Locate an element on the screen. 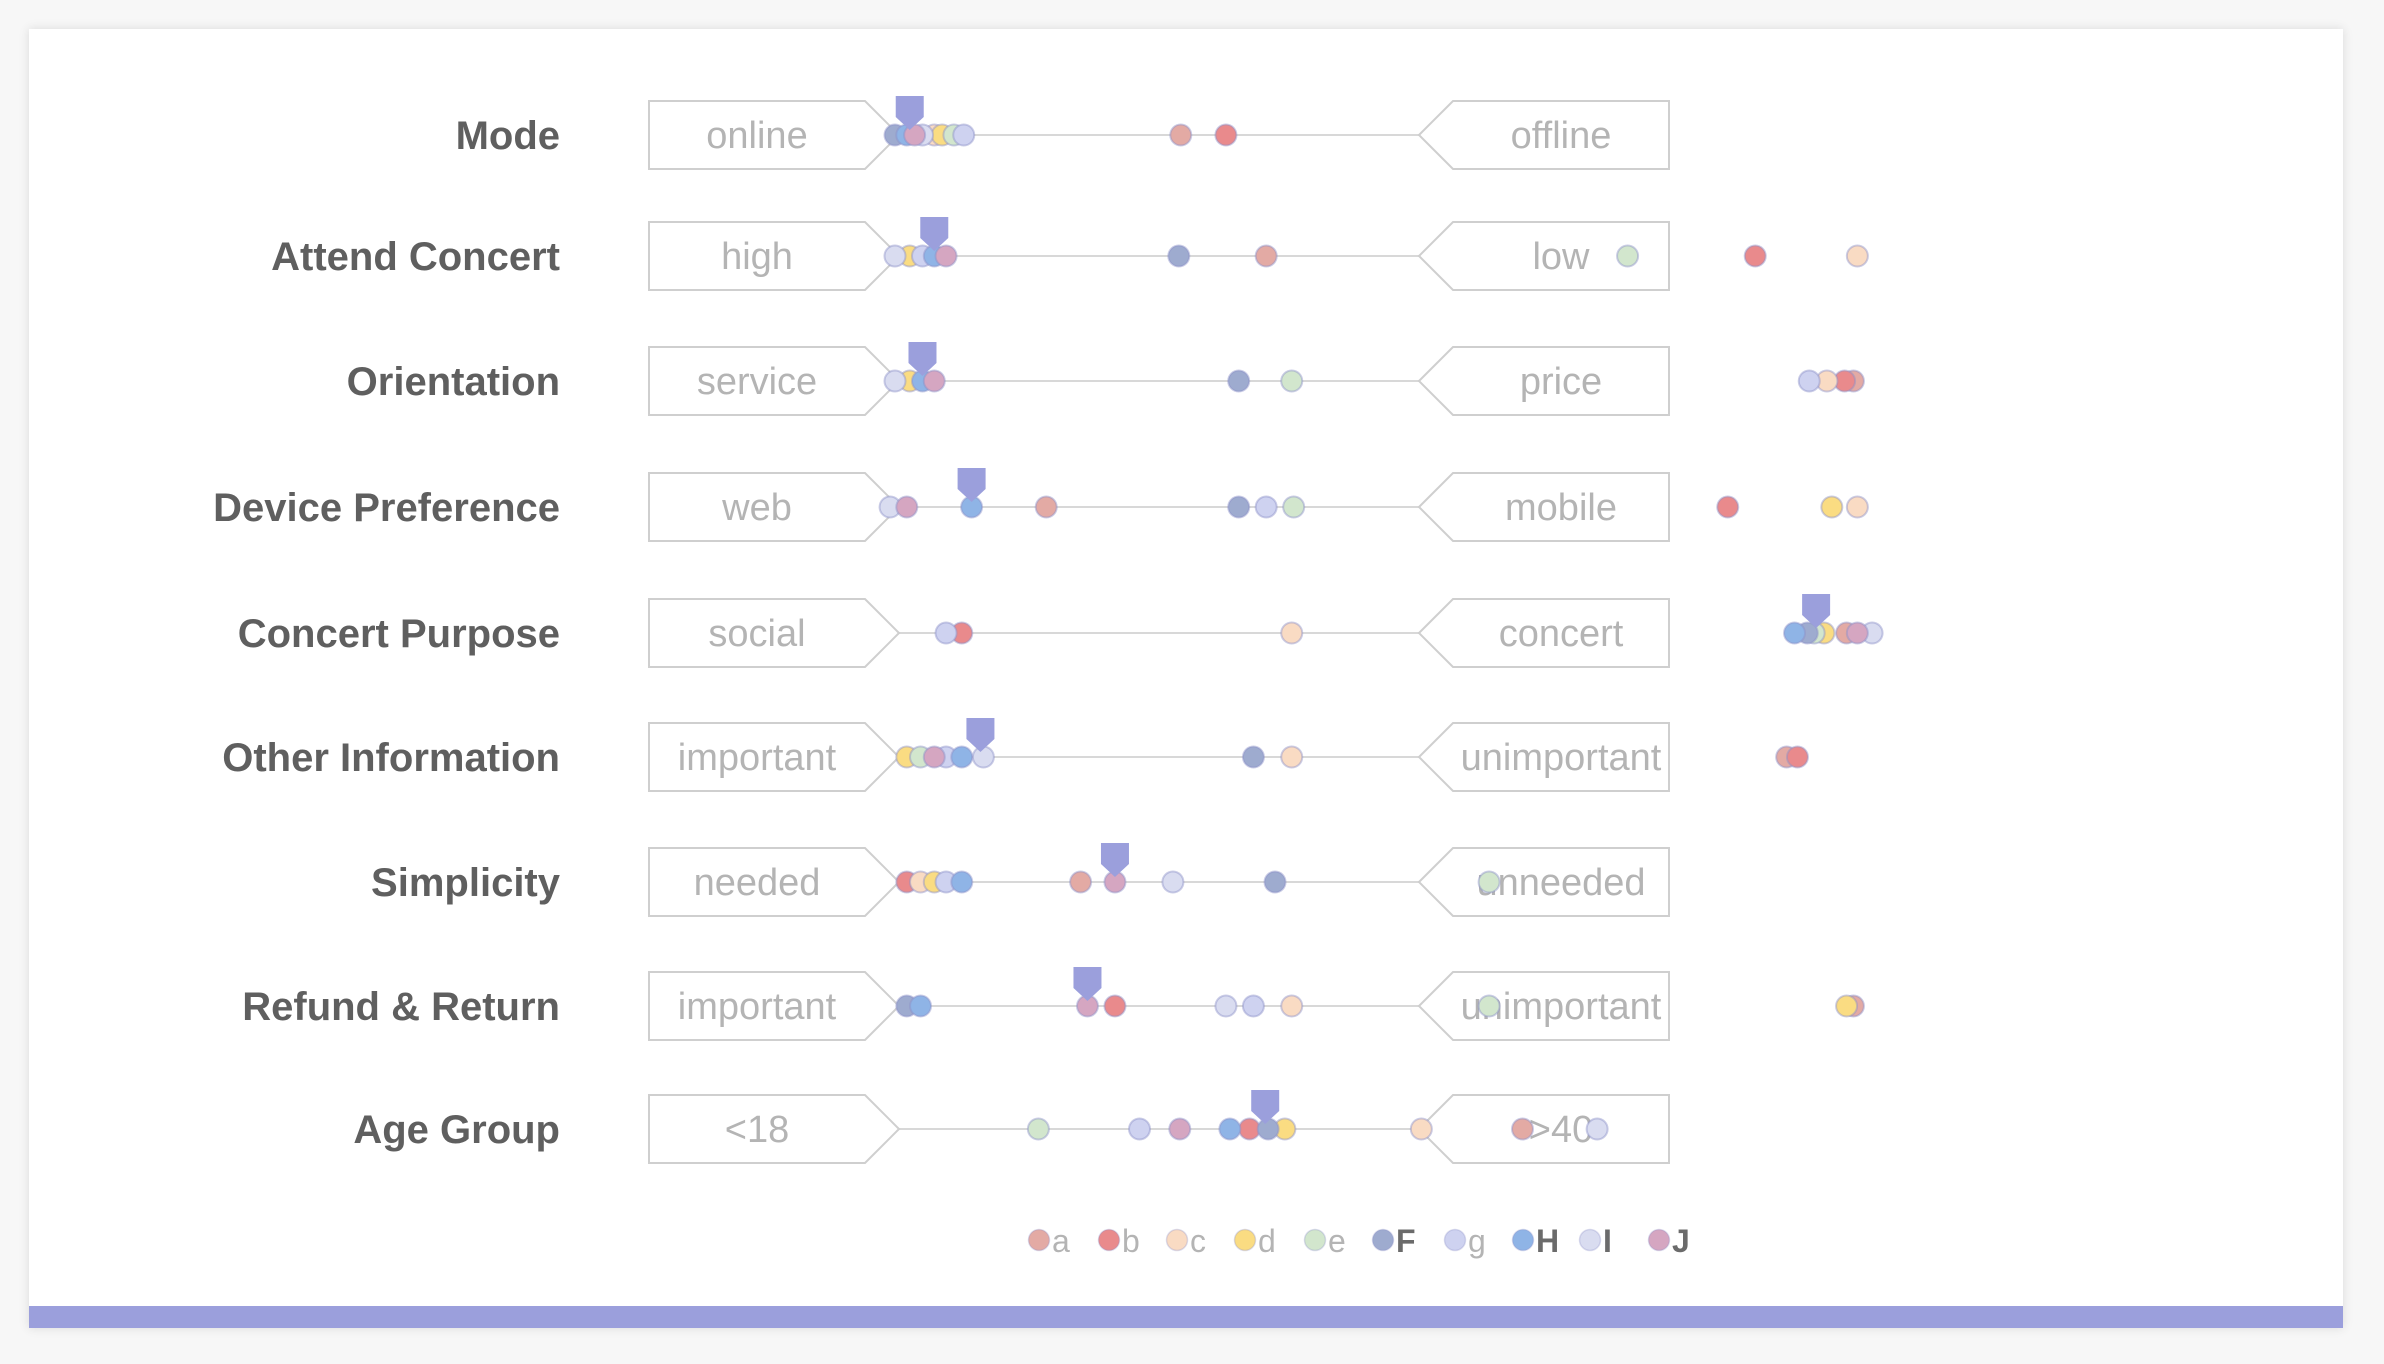  row-label: Simplicity is located at coordinates (466, 883).